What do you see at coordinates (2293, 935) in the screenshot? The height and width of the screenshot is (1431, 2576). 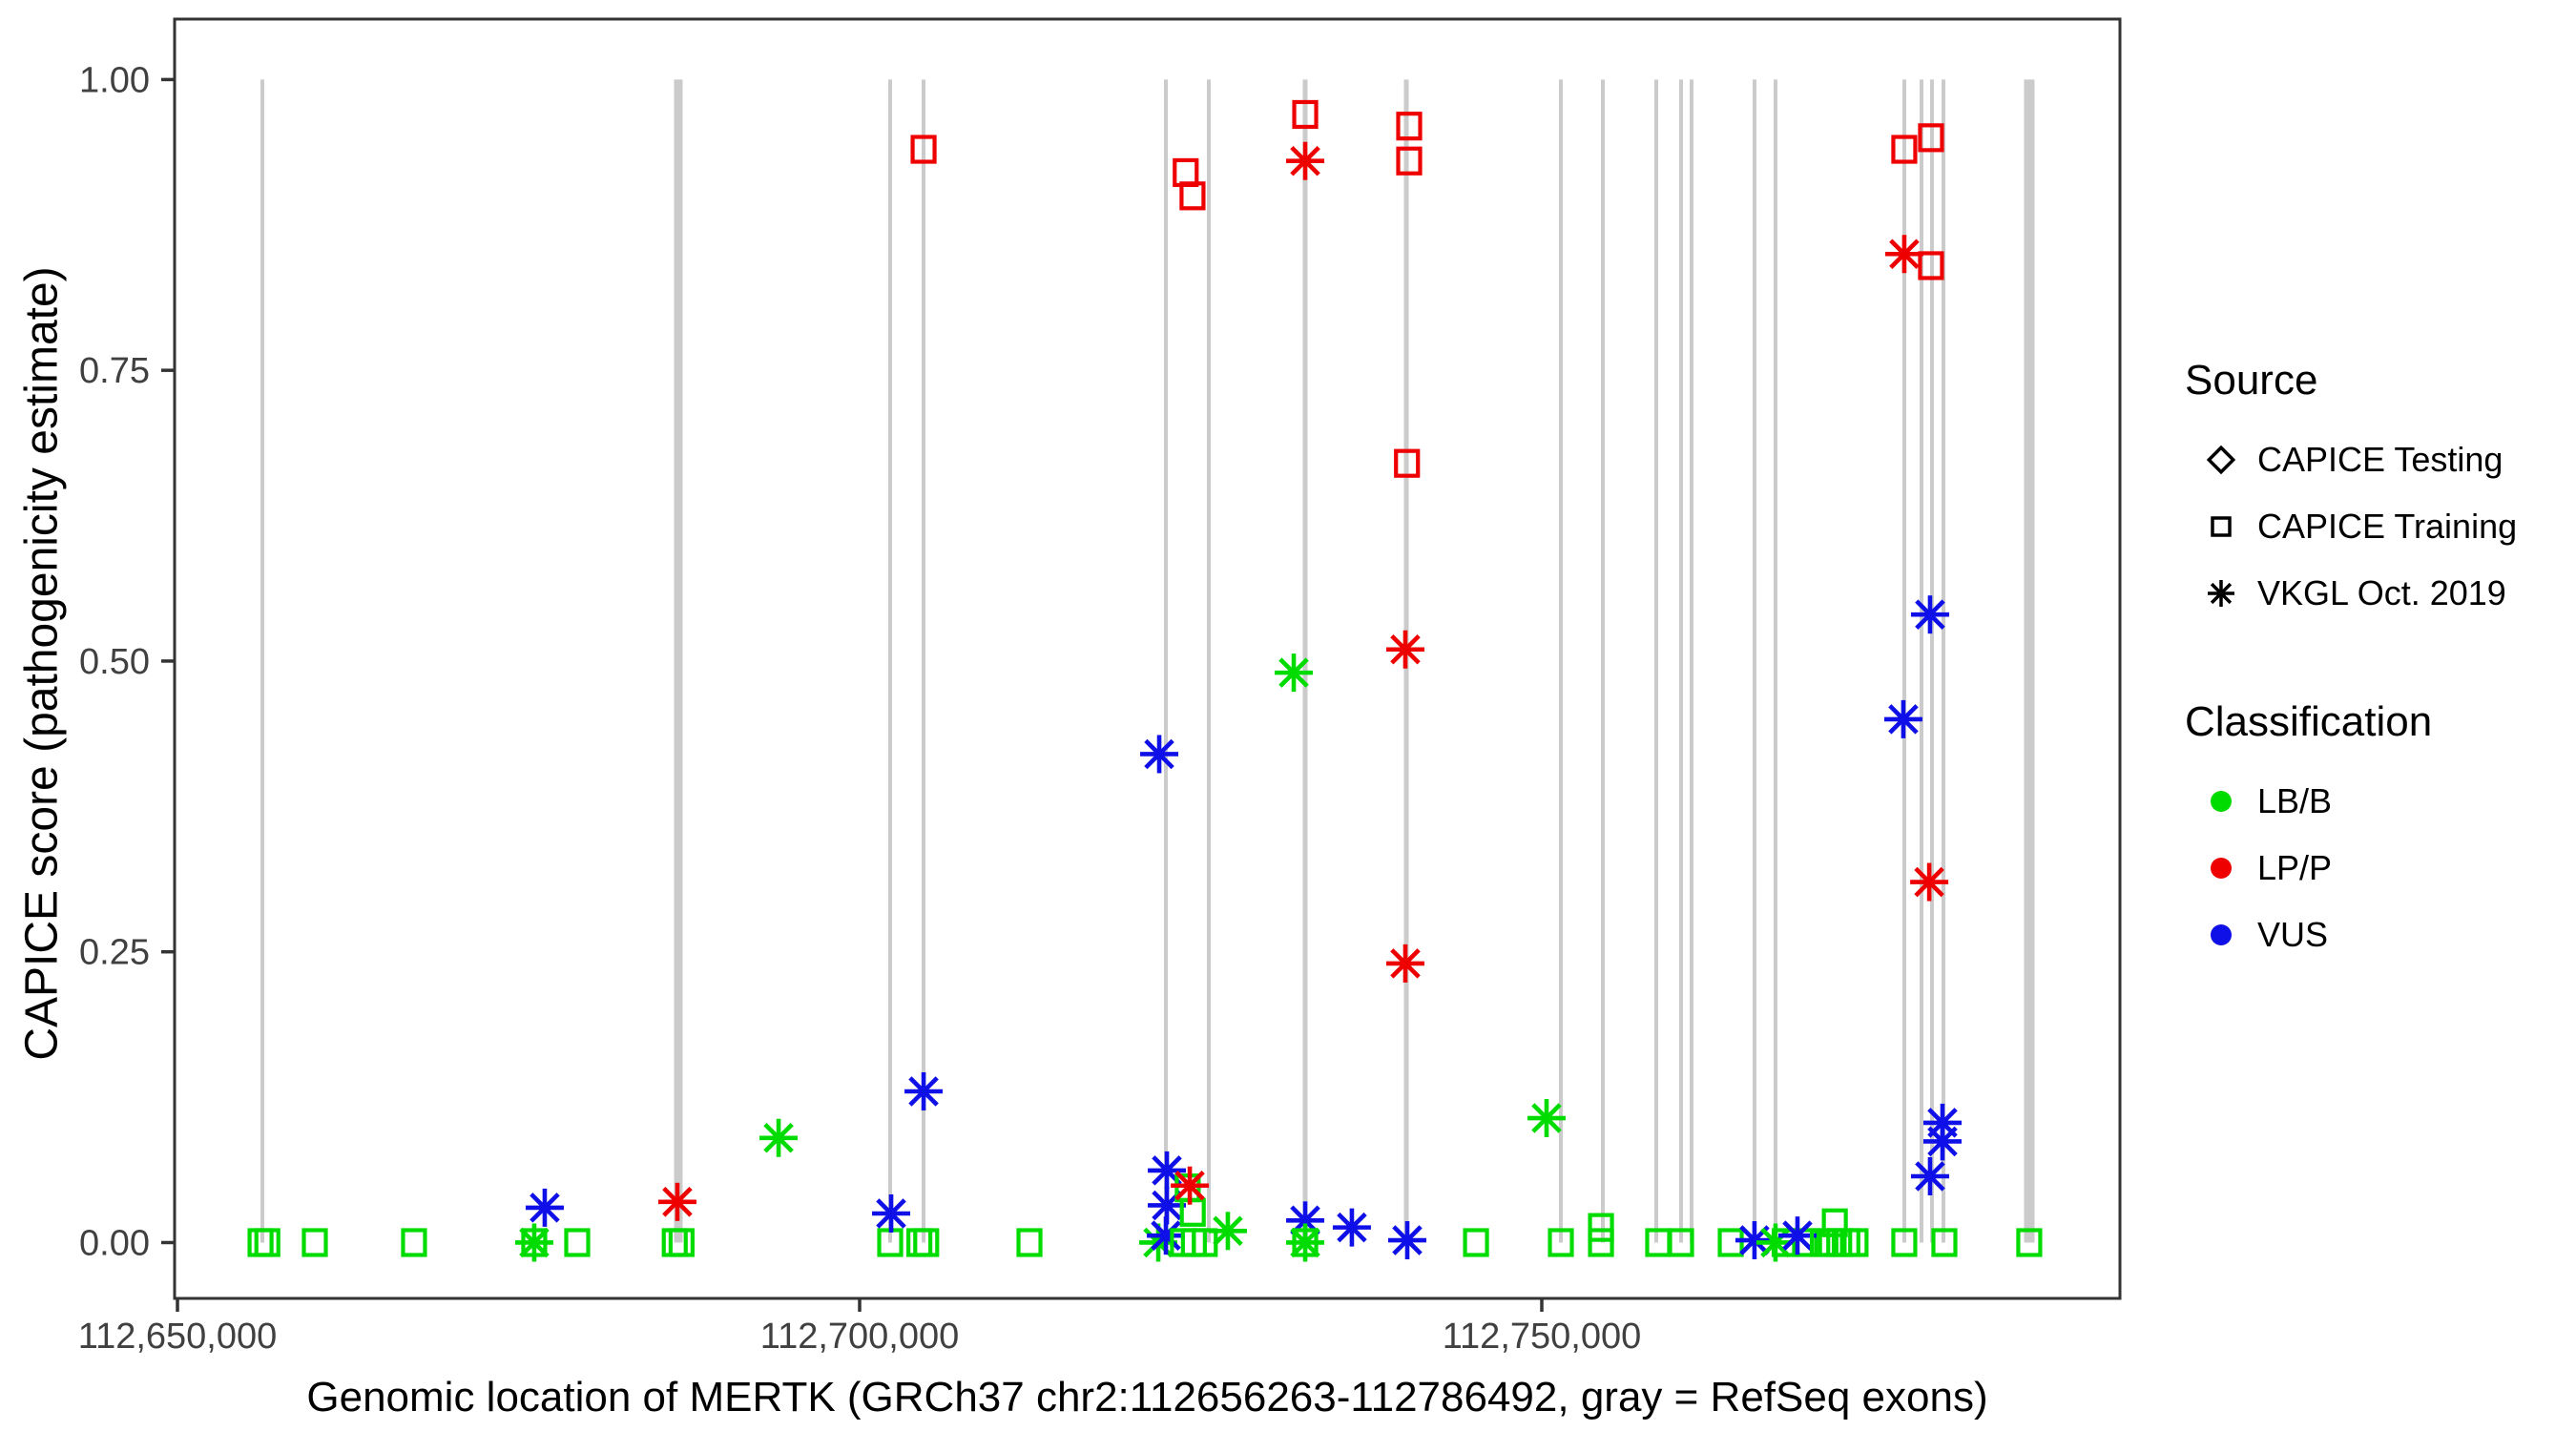 I see `legend-item-label: VUS` at bounding box center [2293, 935].